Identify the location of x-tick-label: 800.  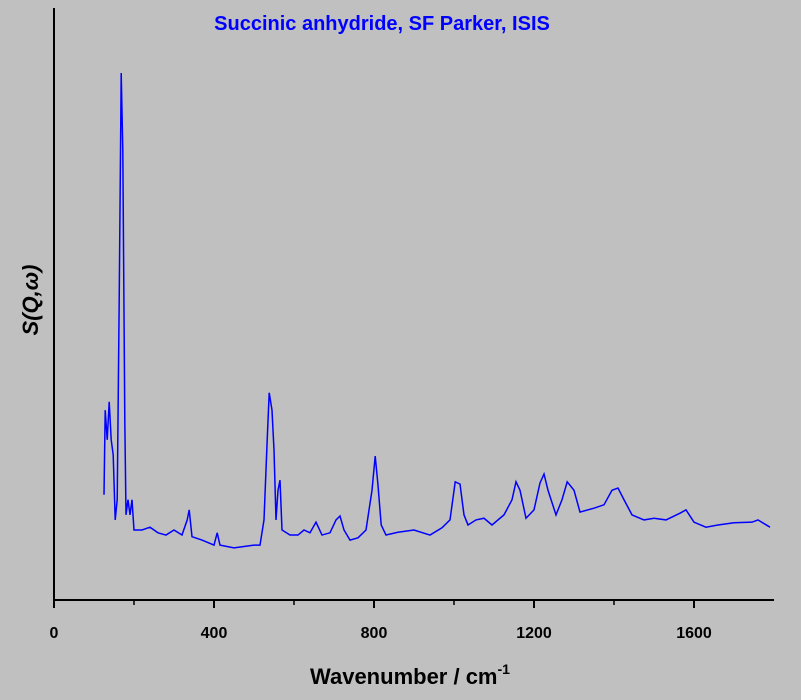
(374, 633).